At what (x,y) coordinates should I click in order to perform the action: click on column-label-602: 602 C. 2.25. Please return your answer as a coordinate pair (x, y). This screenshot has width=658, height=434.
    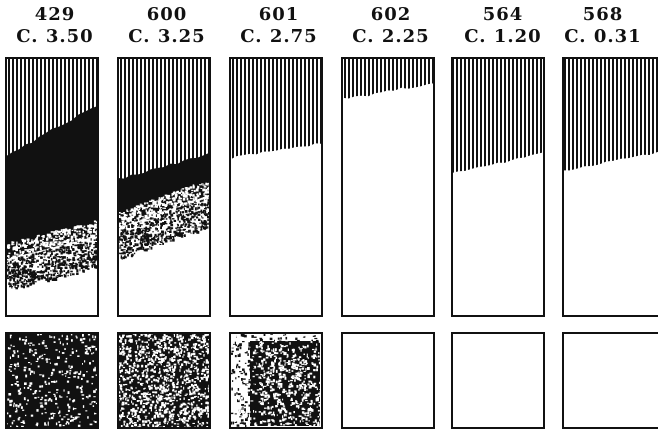
    Looking at the image, I should click on (391, 26).